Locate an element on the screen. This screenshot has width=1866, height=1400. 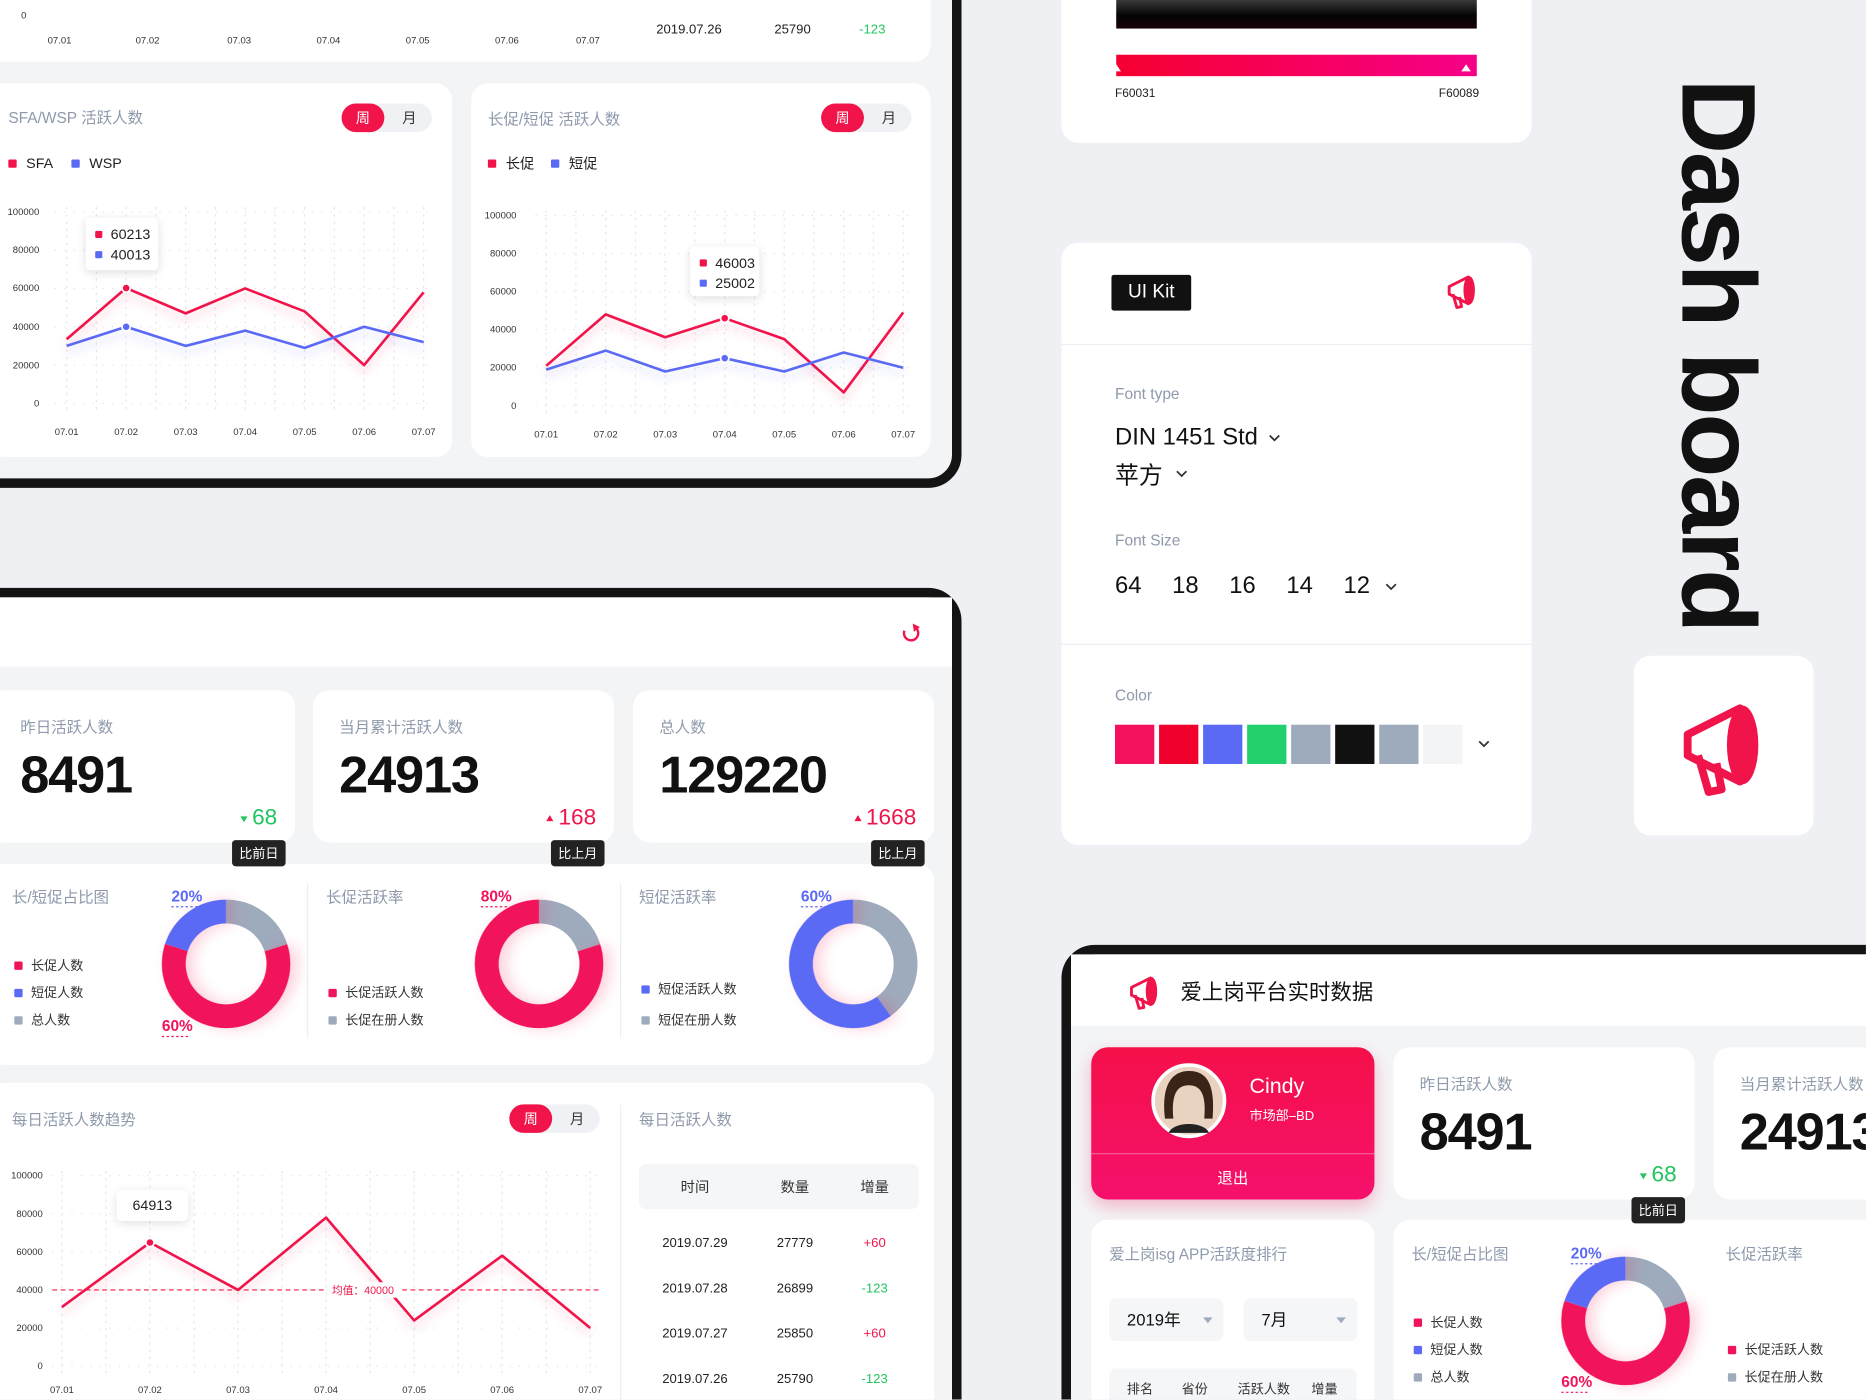
table-header is located at coordinates (1233, 1384).